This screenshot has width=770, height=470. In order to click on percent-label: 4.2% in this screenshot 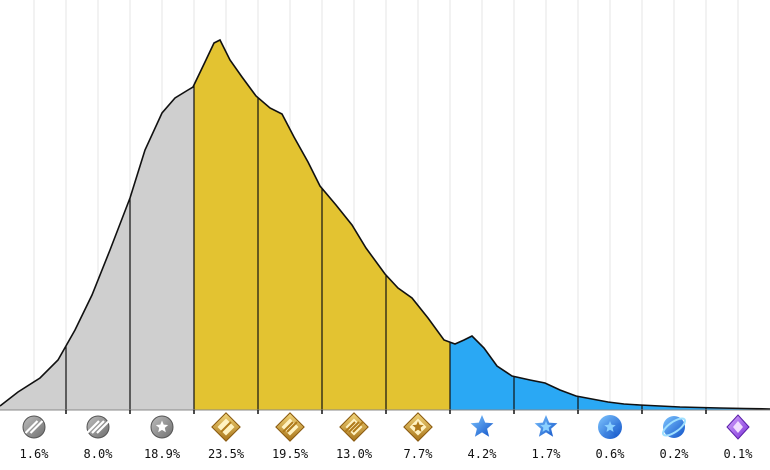, I will do `click(483, 454)`.